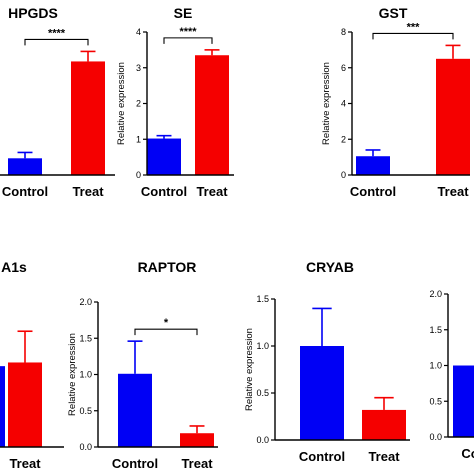 The height and width of the screenshot is (474, 474). I want to click on panel-a1s: A1s Treat, so click(32, 365).